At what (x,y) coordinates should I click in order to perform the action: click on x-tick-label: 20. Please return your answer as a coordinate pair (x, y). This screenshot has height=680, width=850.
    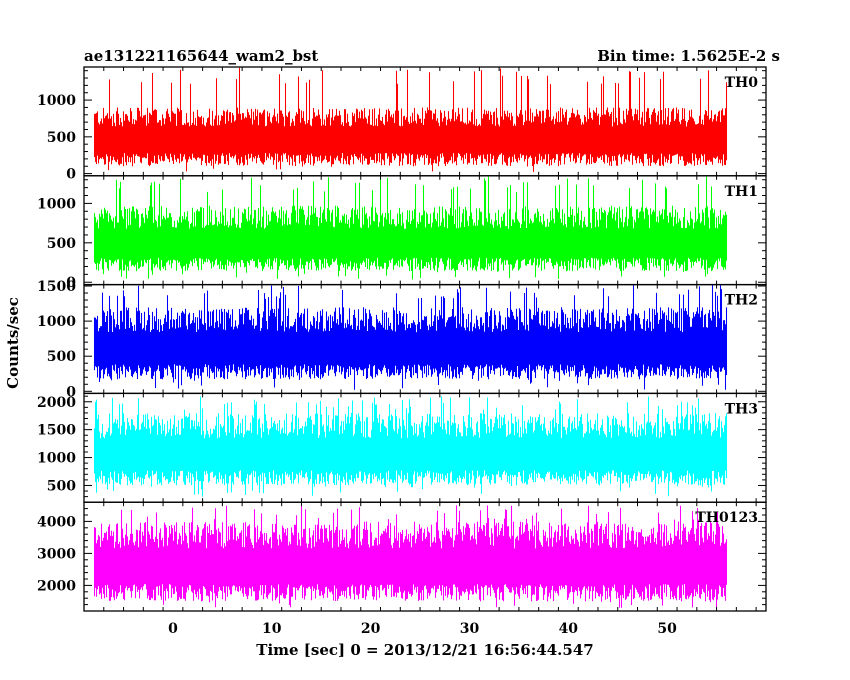
    Looking at the image, I should click on (371, 629).